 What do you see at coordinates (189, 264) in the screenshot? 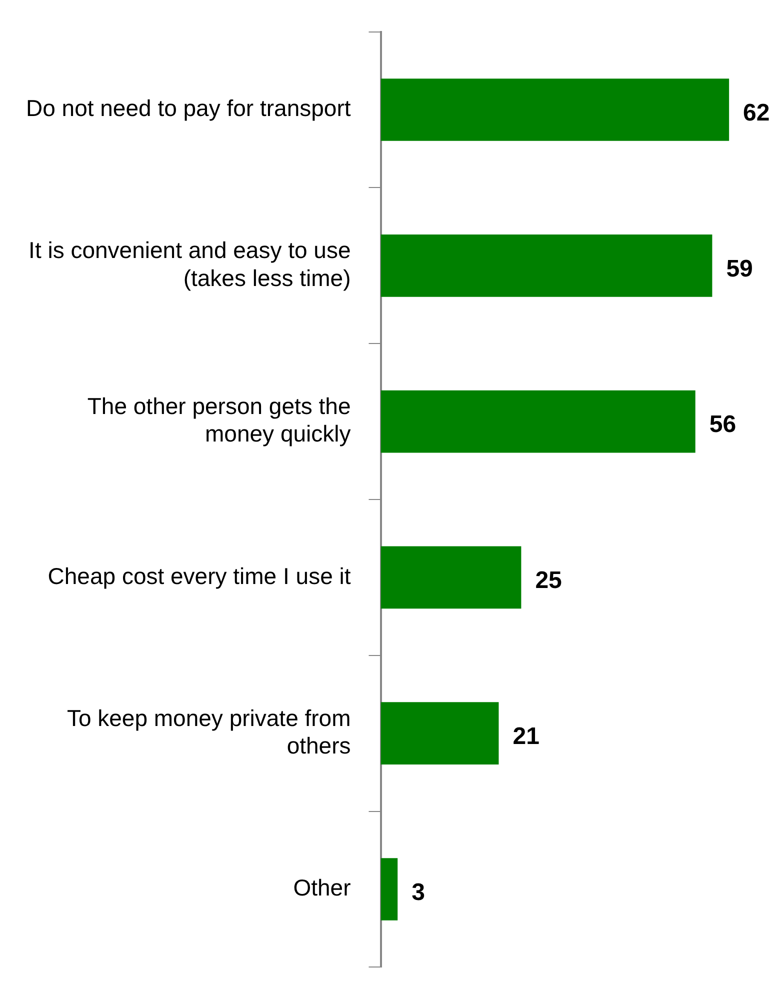
I see `y-tick-label: It is convenient and easy to use (takes less time)` at bounding box center [189, 264].